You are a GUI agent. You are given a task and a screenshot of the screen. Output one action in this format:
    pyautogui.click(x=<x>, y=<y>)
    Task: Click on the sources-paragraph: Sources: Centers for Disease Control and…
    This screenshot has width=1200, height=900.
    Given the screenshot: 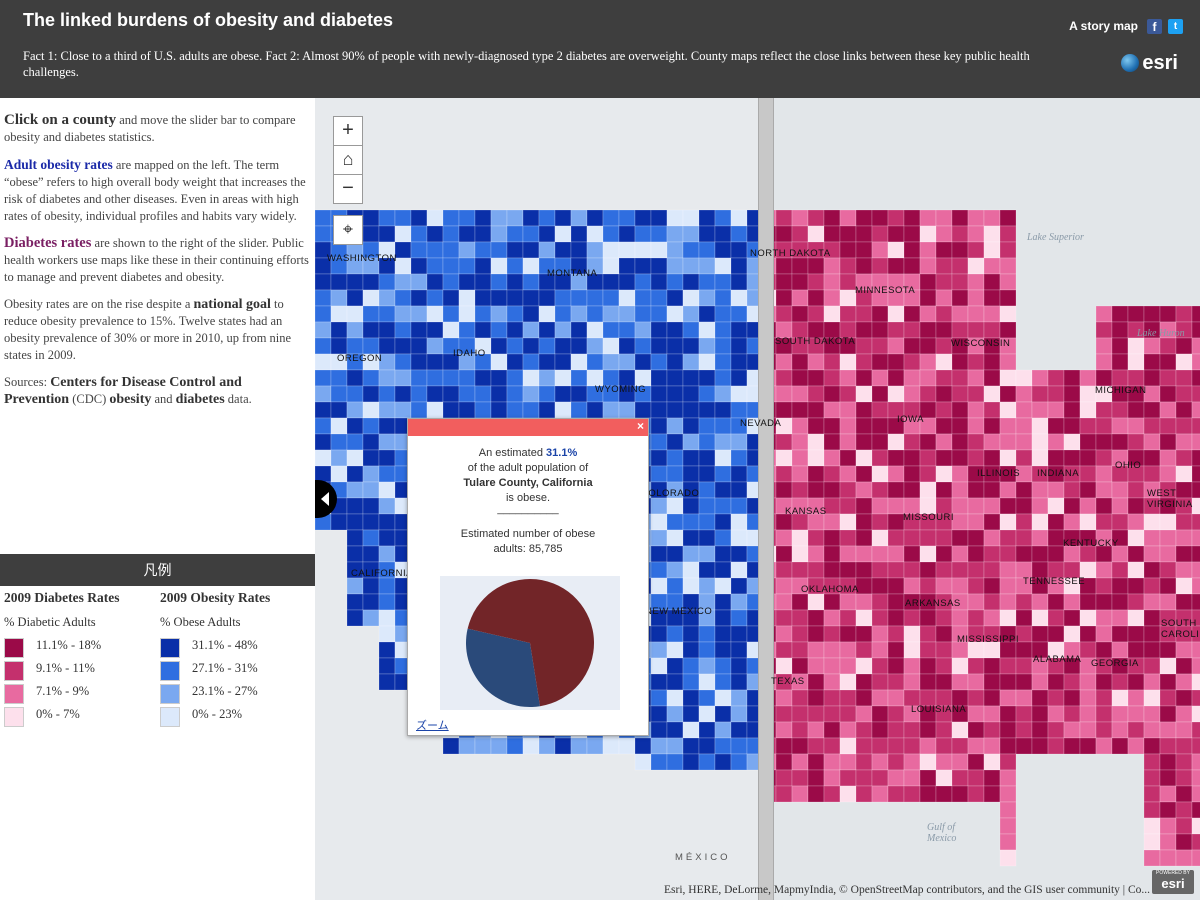 What is the action you would take?
    pyautogui.click(x=128, y=391)
    